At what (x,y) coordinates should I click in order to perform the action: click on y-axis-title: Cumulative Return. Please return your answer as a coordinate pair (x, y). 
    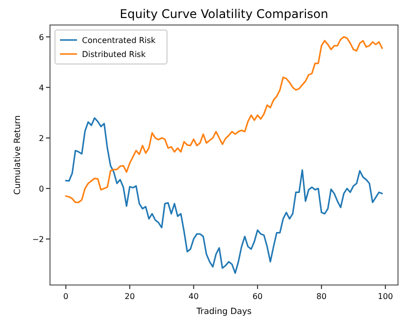
    Looking at the image, I should click on (18, 155).